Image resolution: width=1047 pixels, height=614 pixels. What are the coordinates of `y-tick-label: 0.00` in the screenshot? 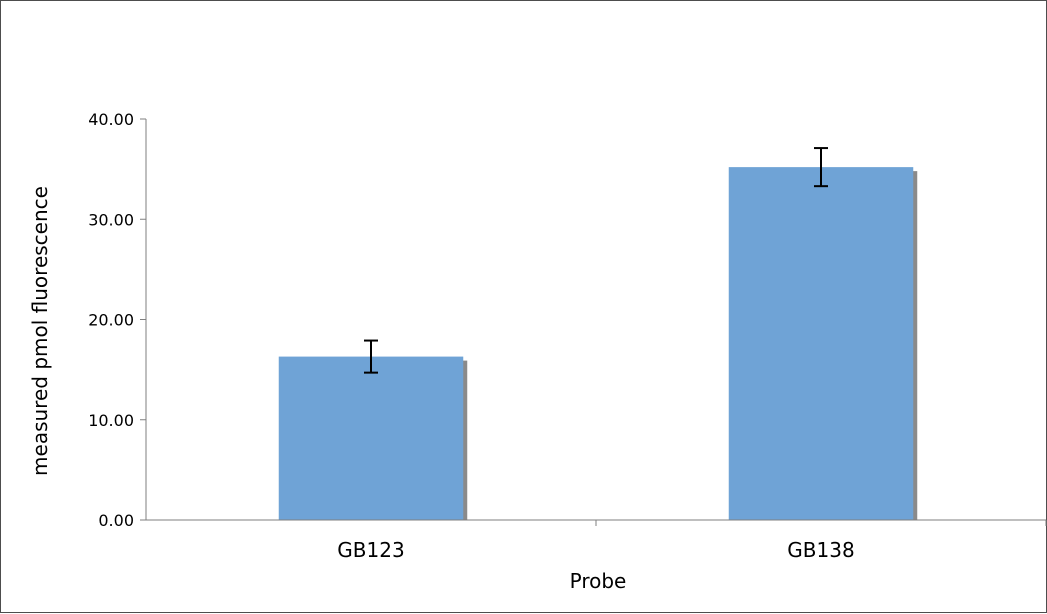 It's located at (116, 520).